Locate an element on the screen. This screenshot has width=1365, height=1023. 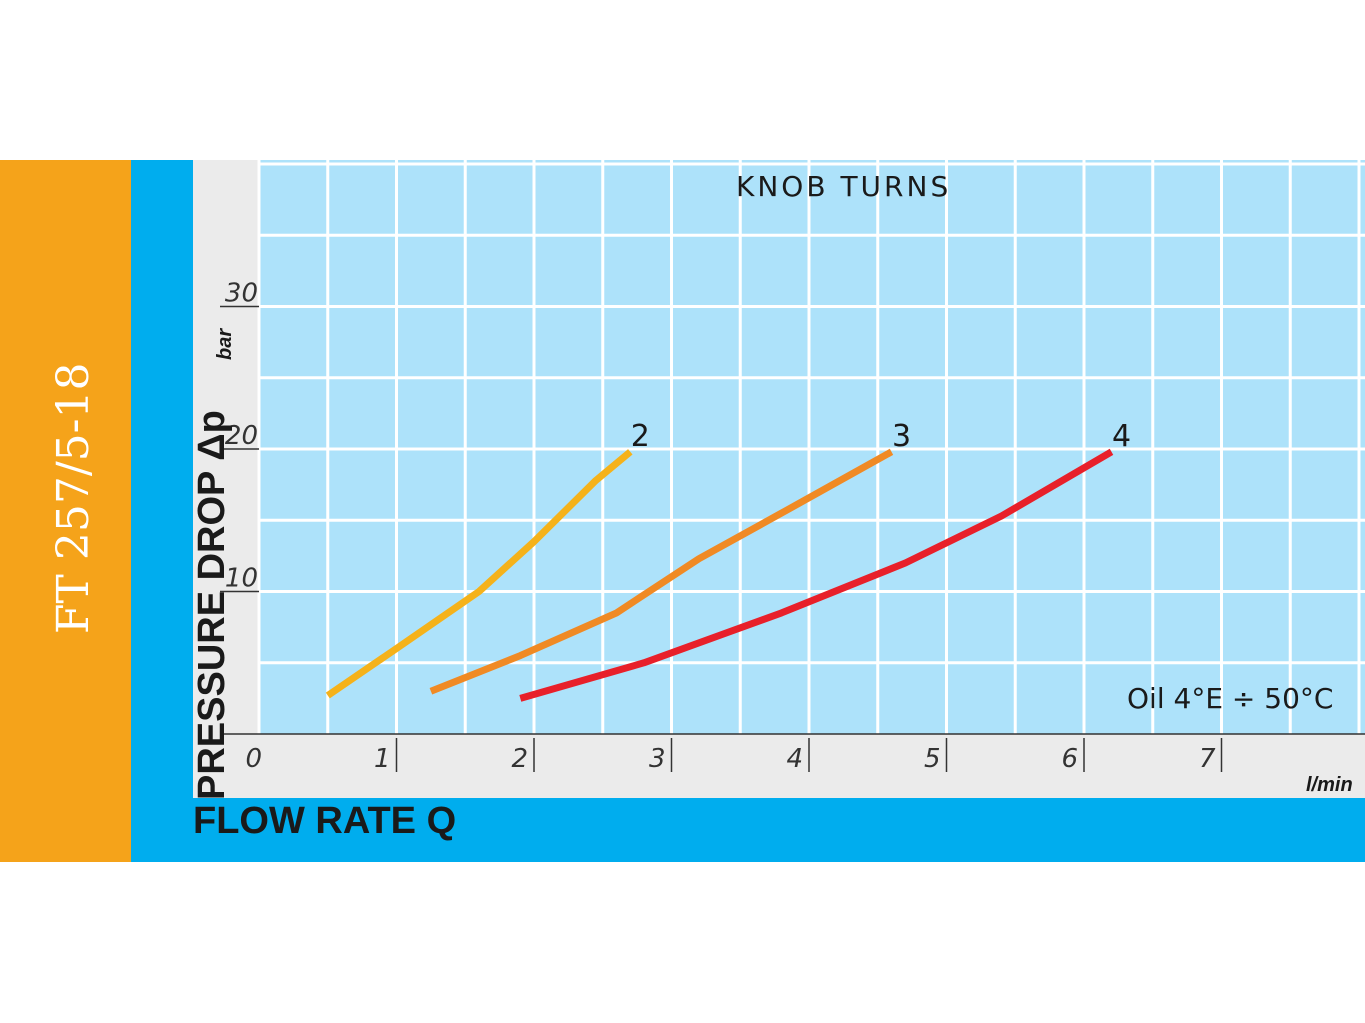
y-tick-label: 20 is located at coordinates (241, 436).